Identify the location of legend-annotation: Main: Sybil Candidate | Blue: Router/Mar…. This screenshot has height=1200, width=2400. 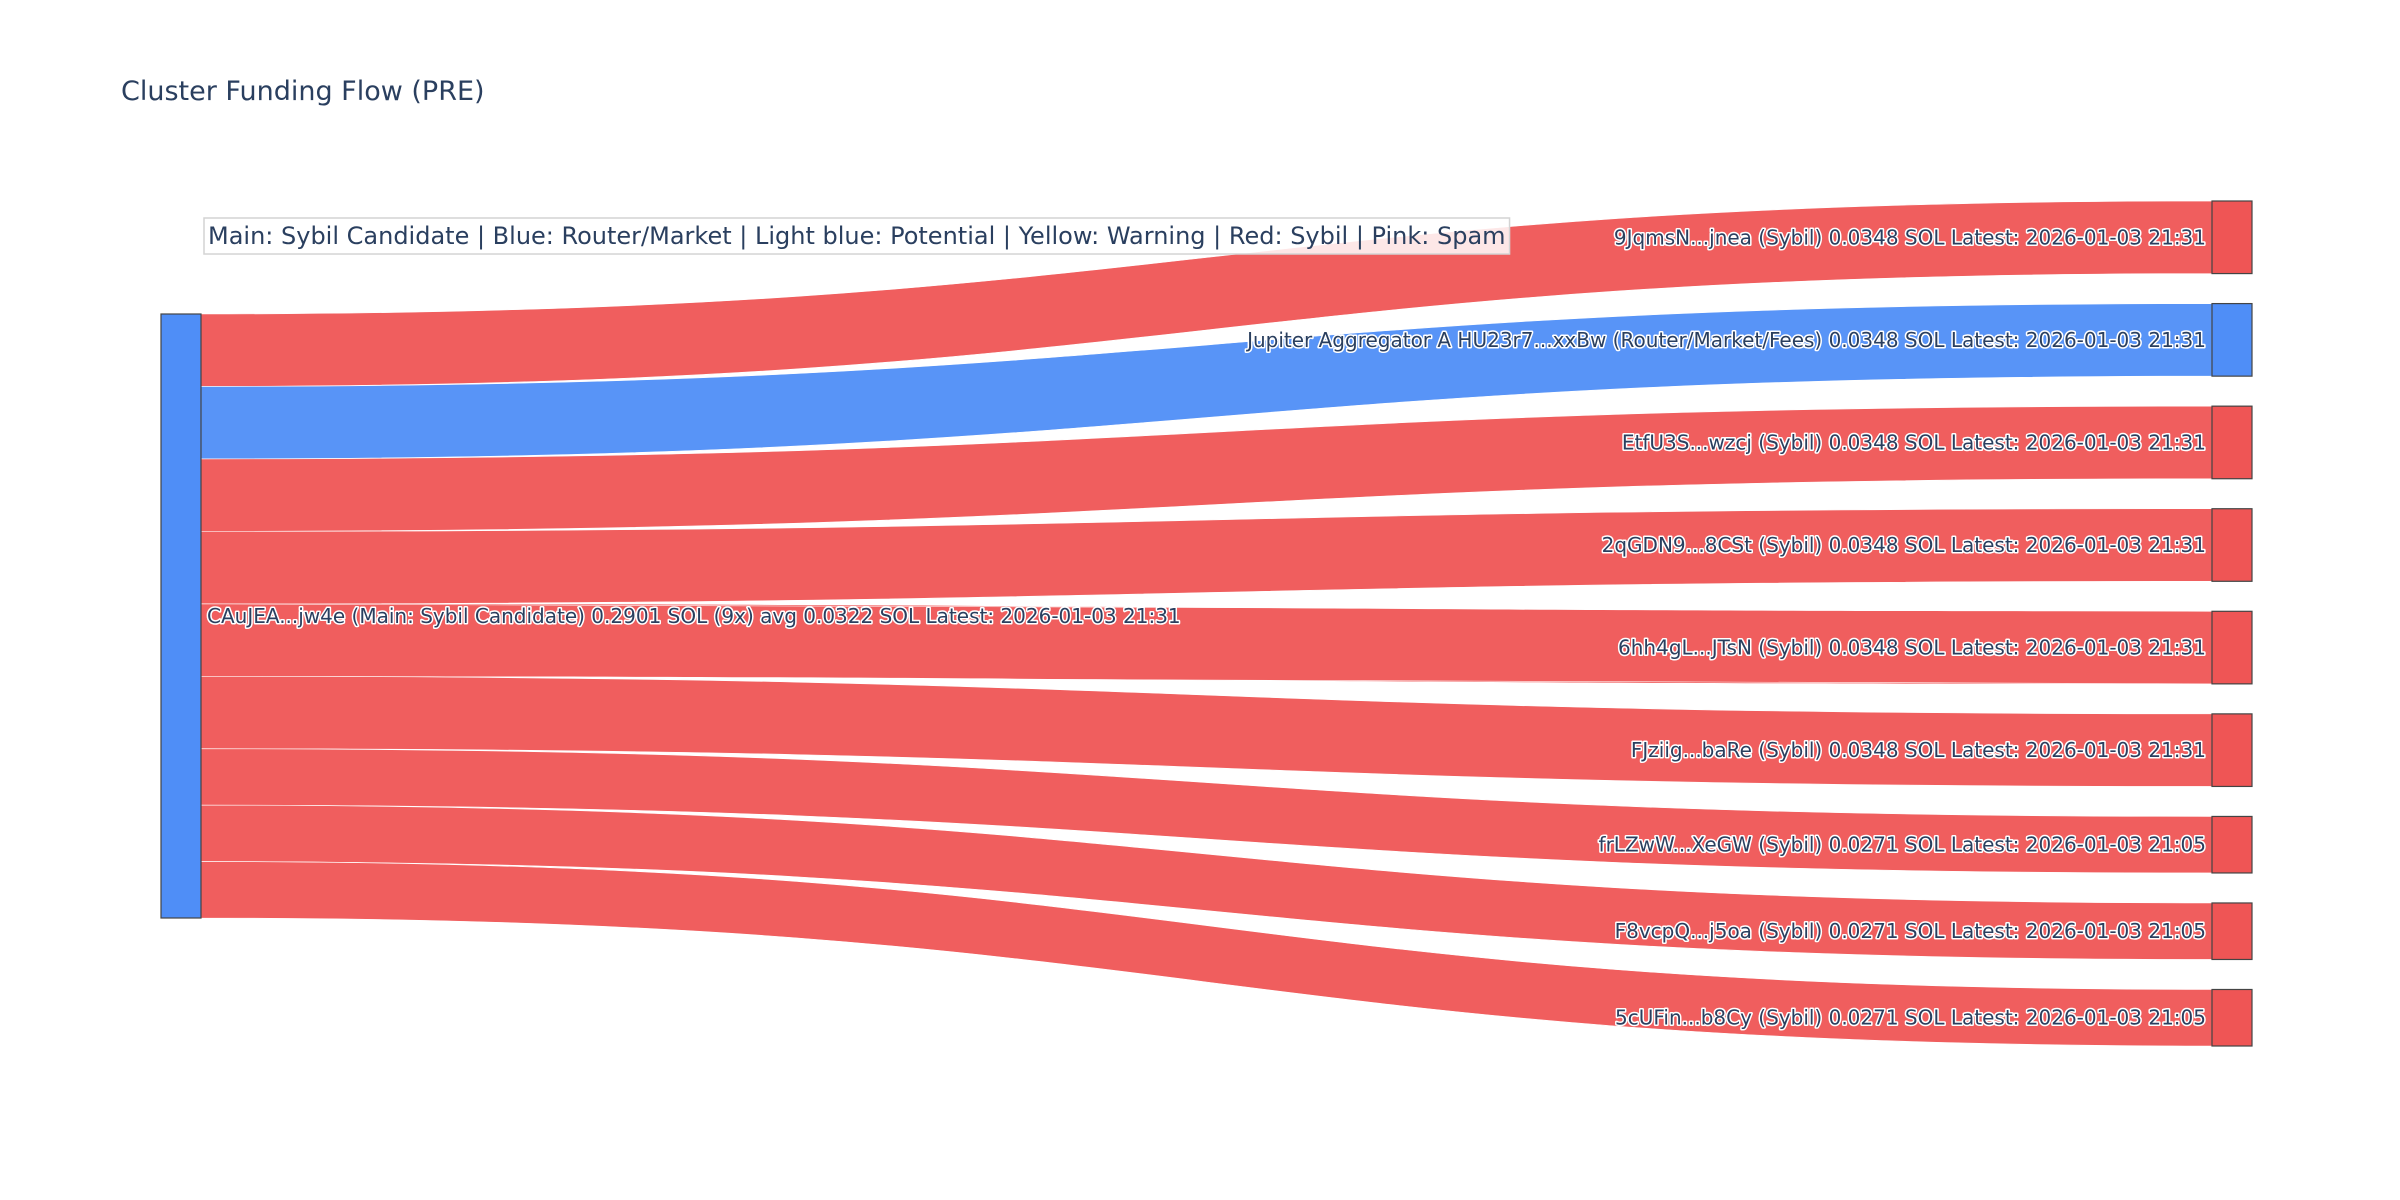
(857, 236).